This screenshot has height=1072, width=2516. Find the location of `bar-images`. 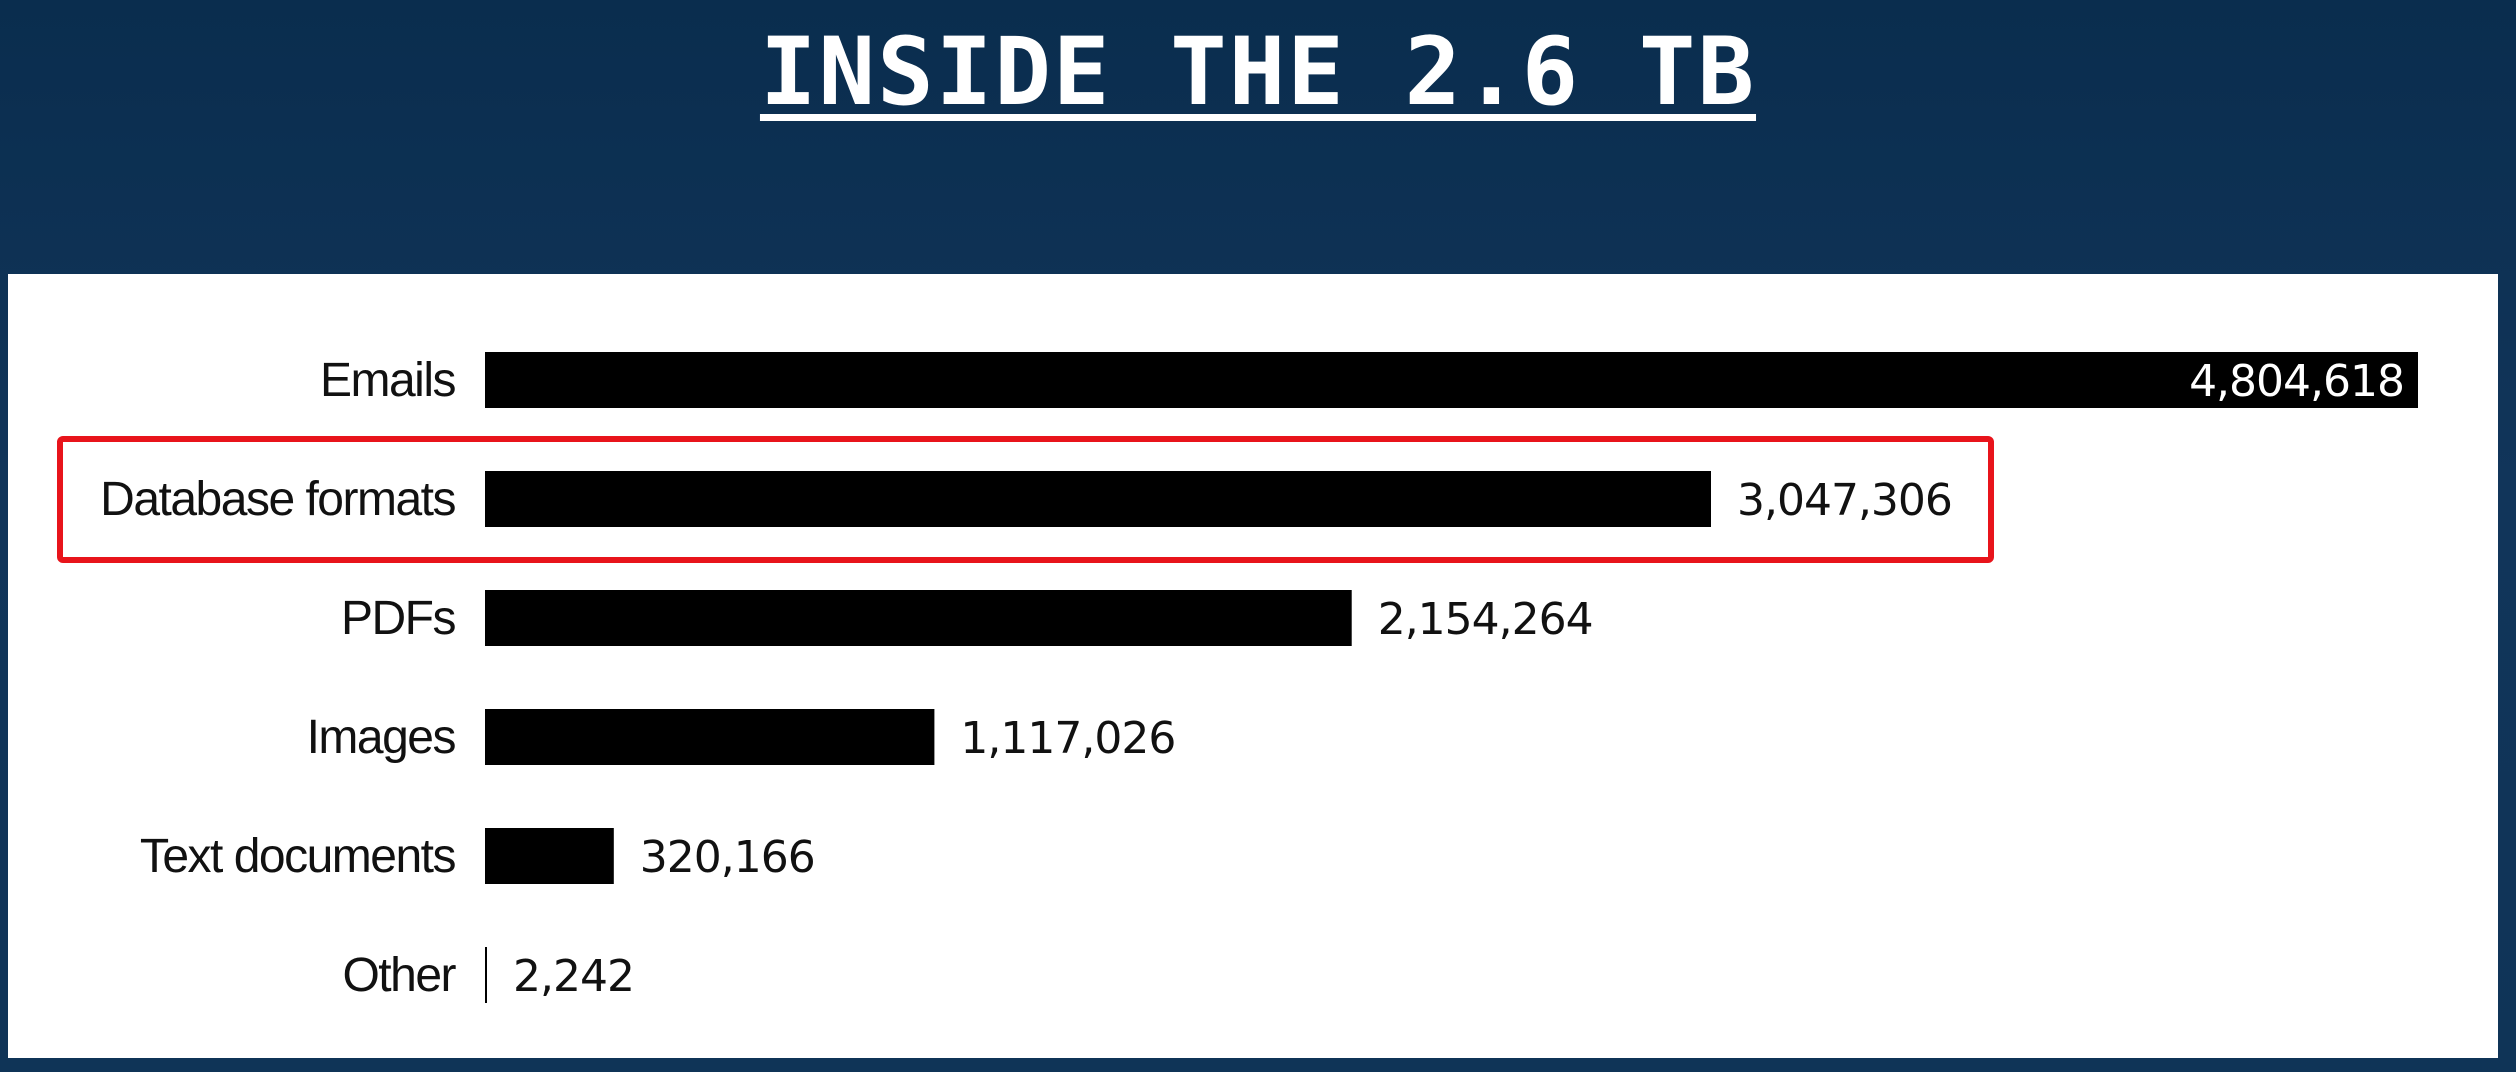

bar-images is located at coordinates (710, 737).